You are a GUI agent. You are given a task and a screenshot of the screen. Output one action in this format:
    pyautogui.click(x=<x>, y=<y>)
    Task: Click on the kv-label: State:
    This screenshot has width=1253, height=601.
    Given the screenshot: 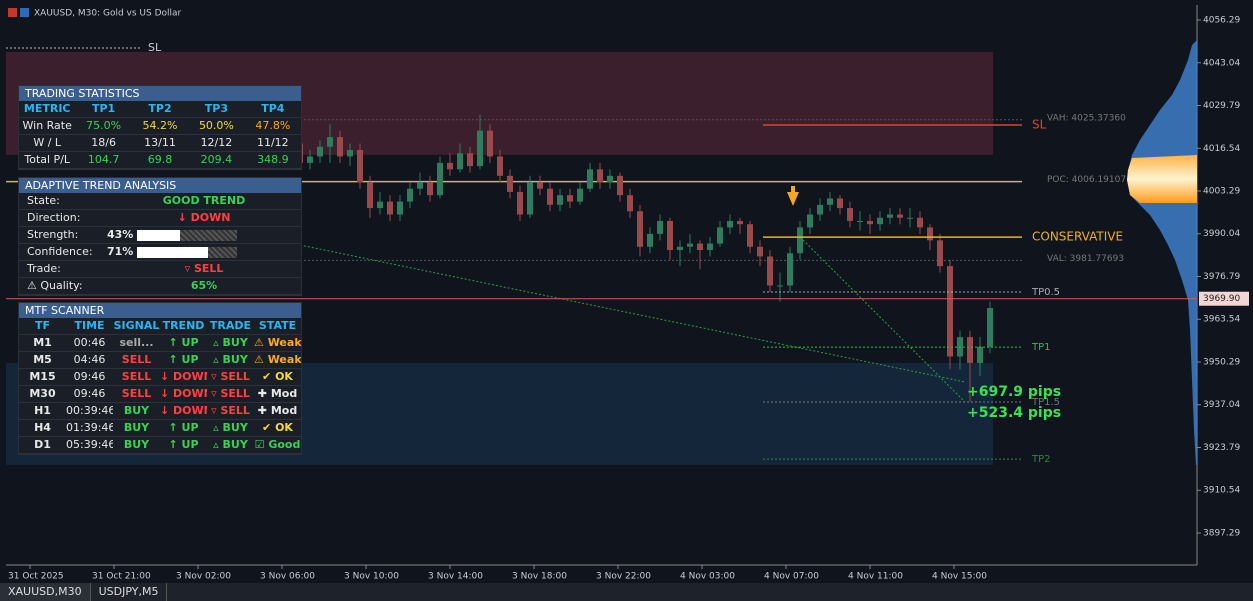 What is the action you would take?
    pyautogui.click(x=43, y=200)
    